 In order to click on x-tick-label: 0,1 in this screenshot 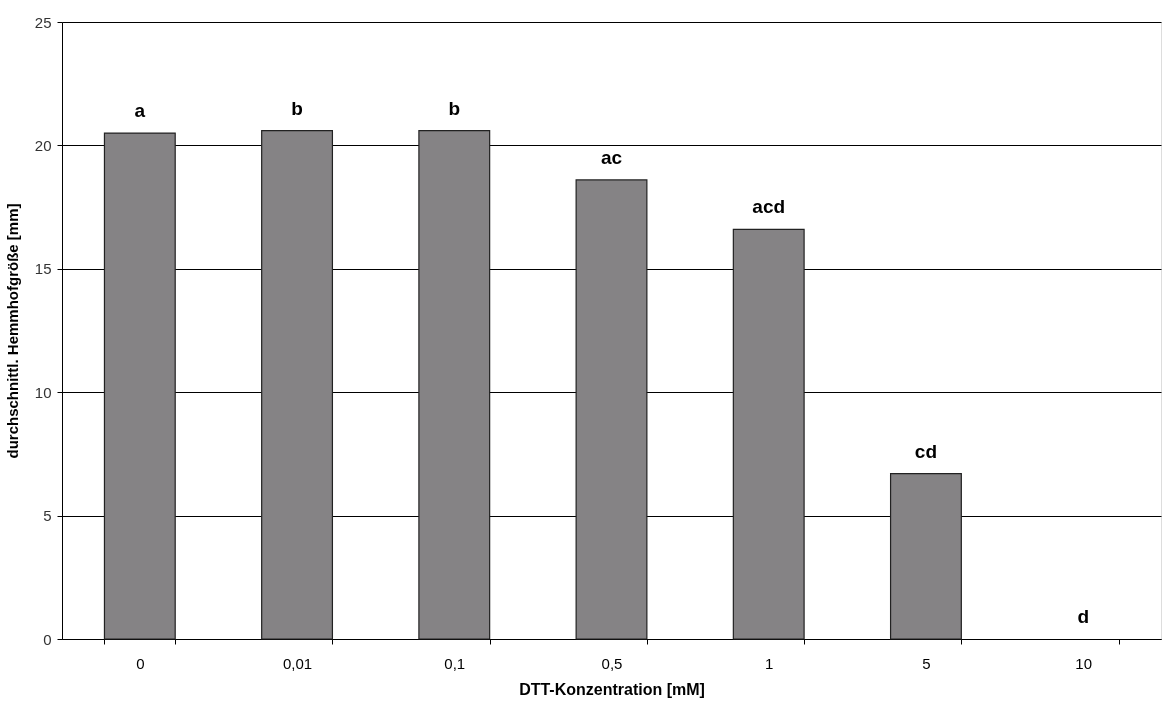, I will do `click(455, 663)`.